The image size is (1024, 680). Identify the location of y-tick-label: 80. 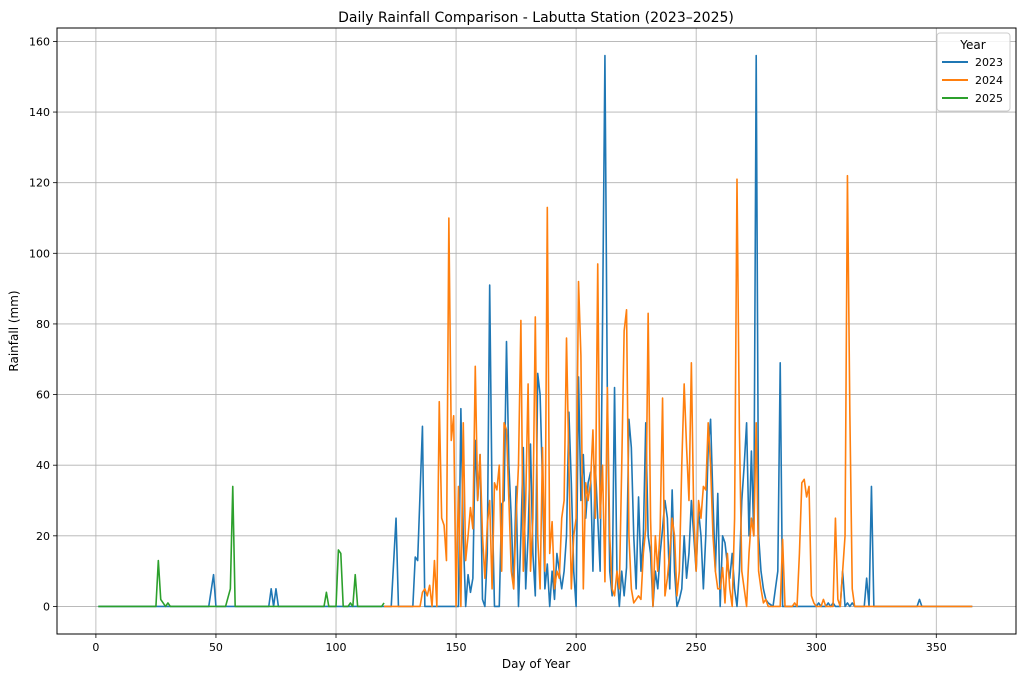
(43, 324).